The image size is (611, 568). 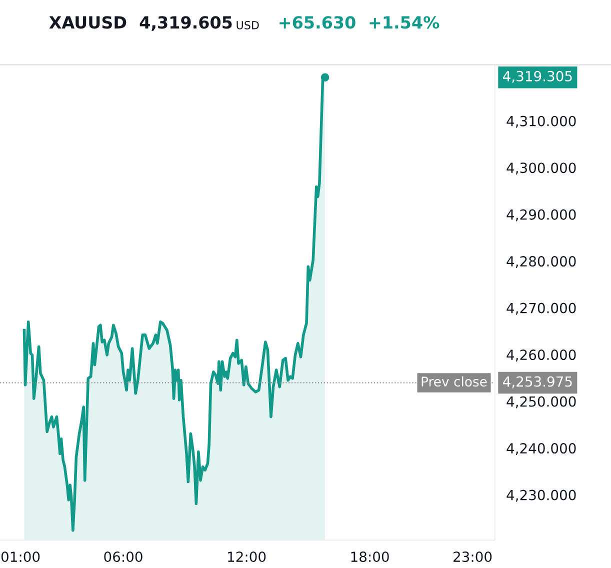 I want to click on text: USD, so click(x=247, y=25).